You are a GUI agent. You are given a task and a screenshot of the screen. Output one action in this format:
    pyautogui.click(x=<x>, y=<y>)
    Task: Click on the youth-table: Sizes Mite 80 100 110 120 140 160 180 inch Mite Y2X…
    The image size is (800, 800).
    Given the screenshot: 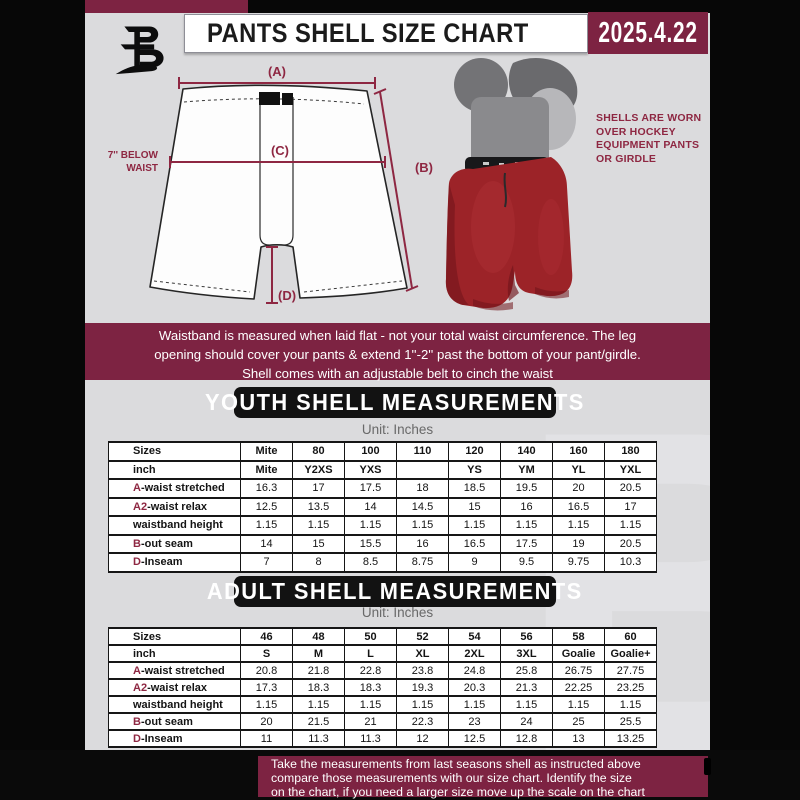 What is the action you would take?
    pyautogui.click(x=382, y=507)
    